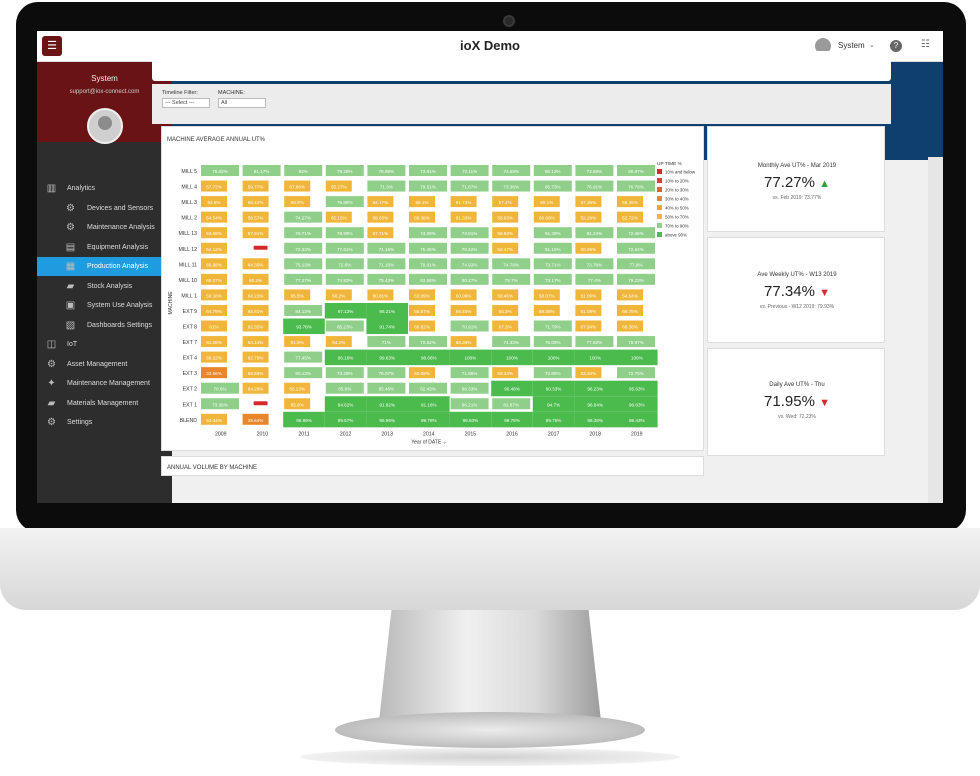 The image size is (980, 776). Describe the element at coordinates (186, 103) in the screenshot. I see `timeline-filter-select: --- Select ---` at that location.